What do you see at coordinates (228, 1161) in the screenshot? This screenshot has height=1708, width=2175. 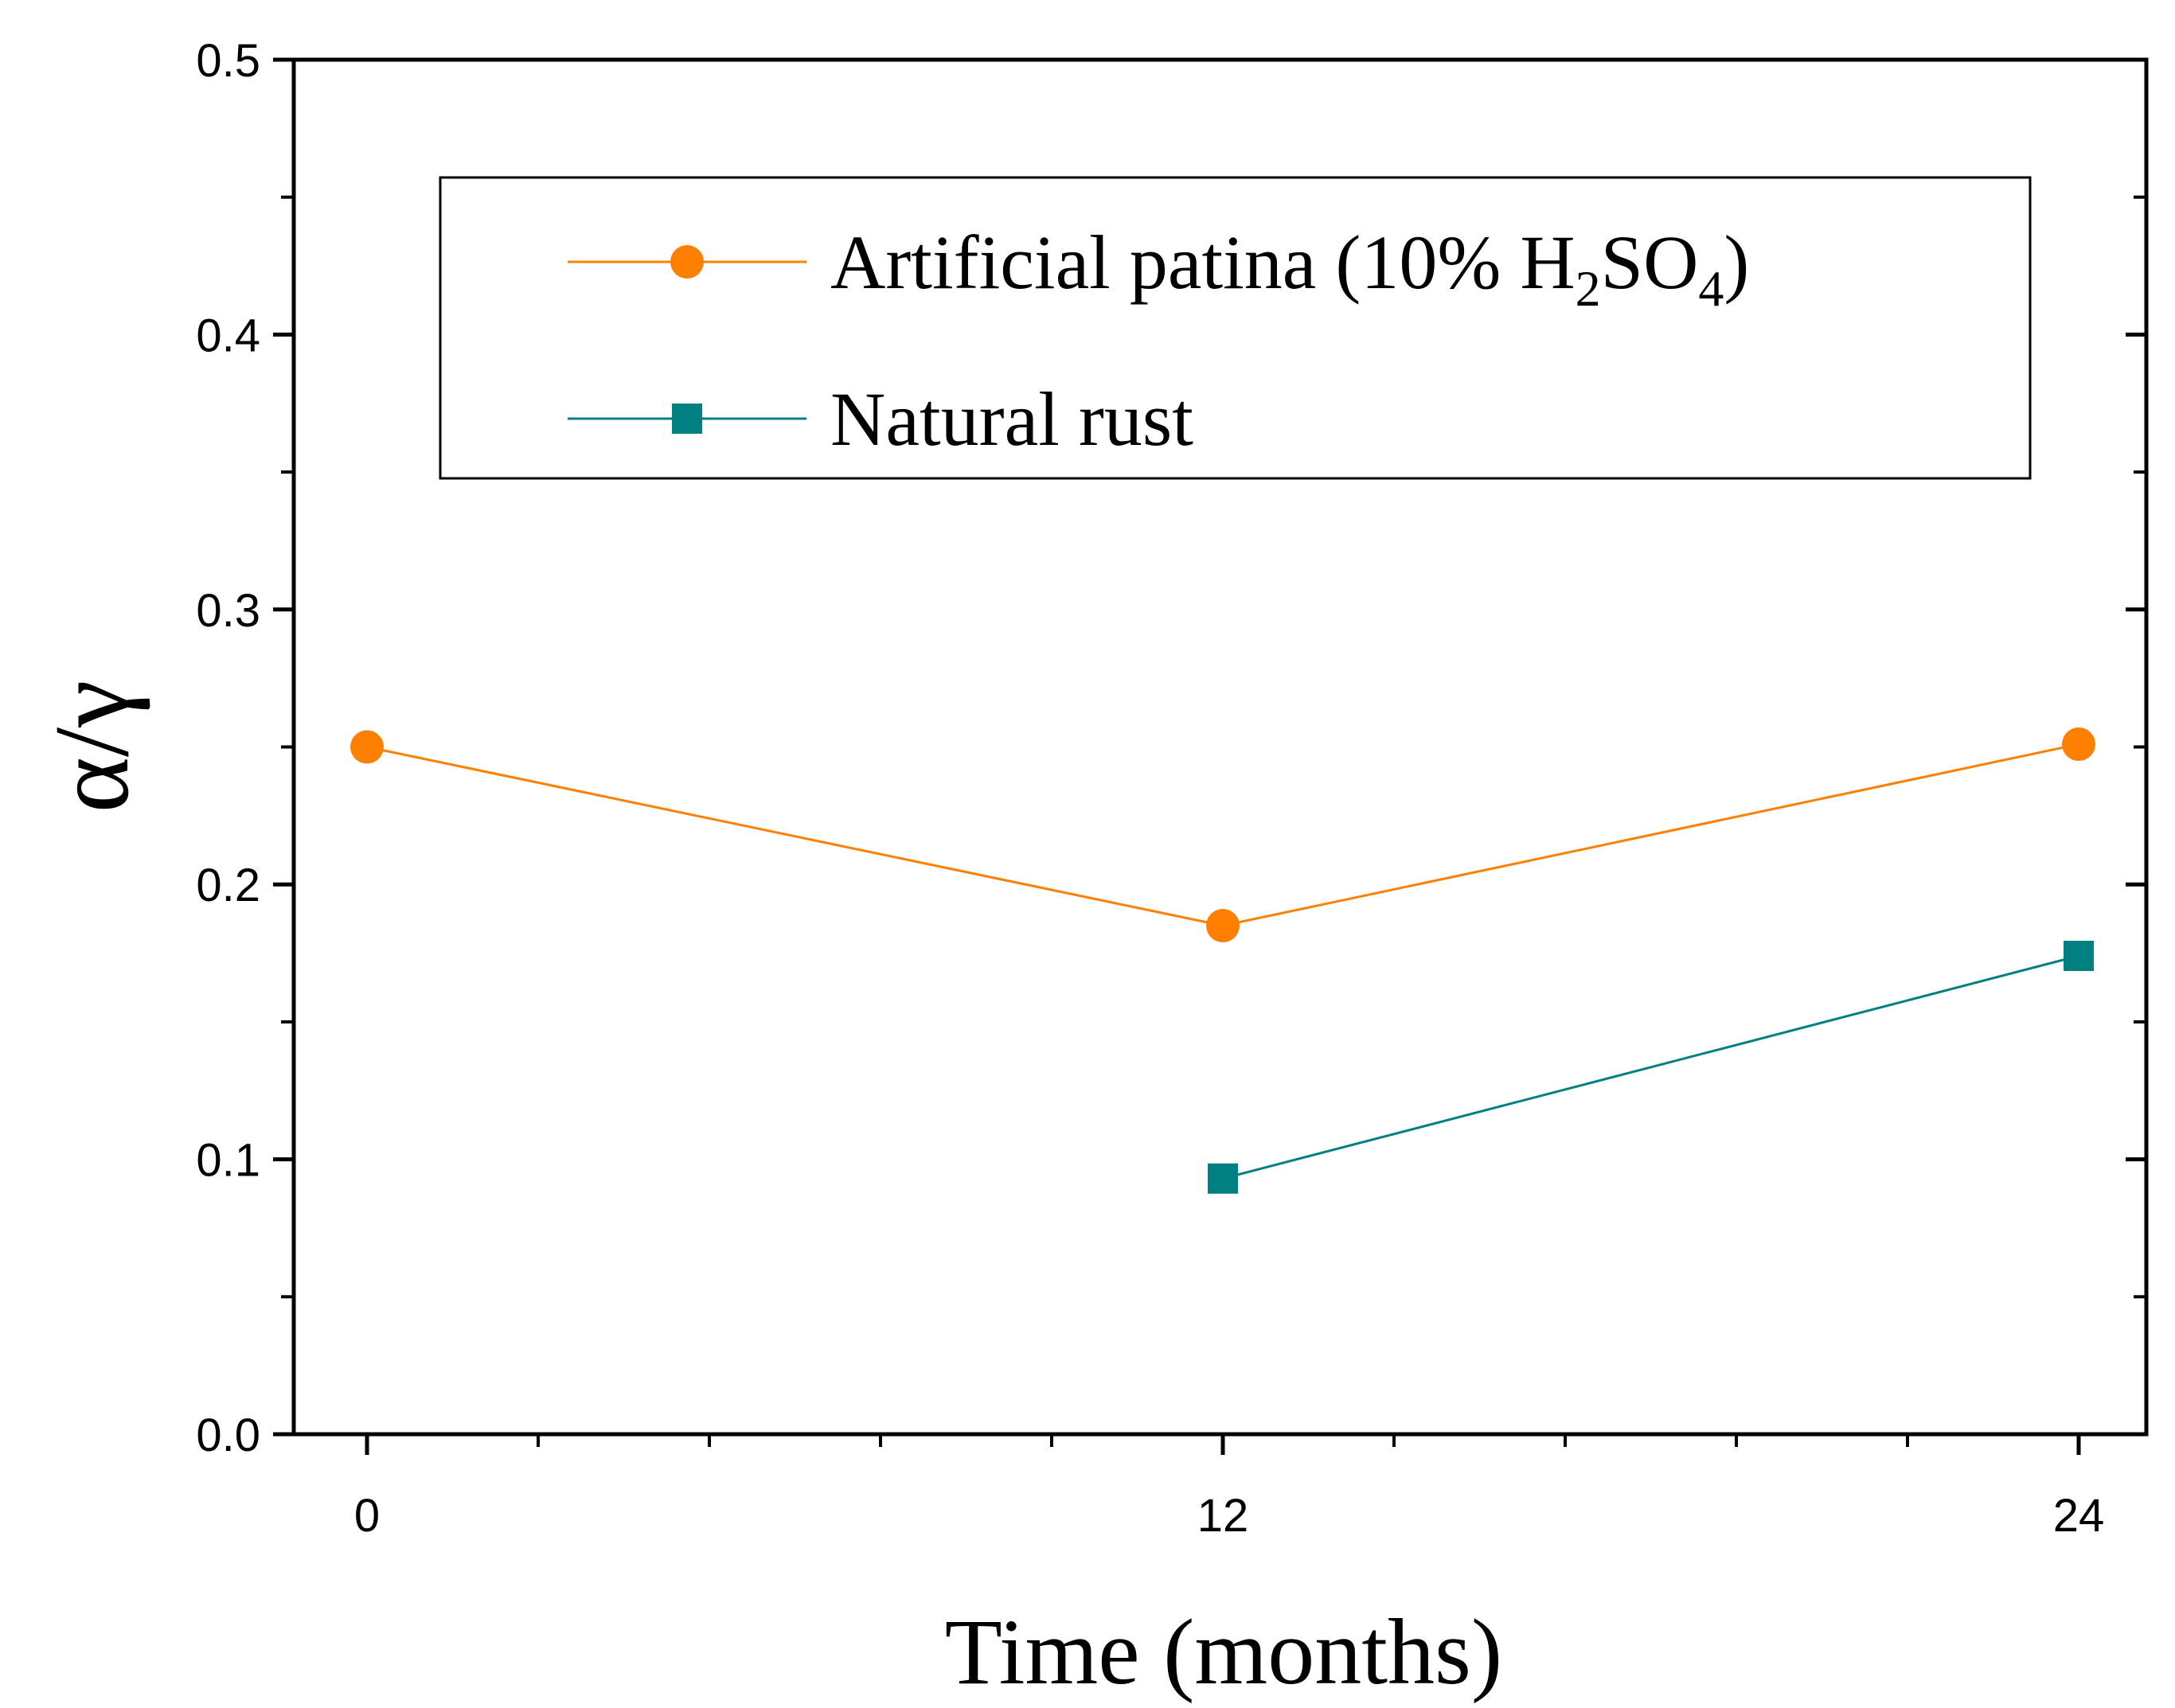 I see `y-tick-label: 0.1` at bounding box center [228, 1161].